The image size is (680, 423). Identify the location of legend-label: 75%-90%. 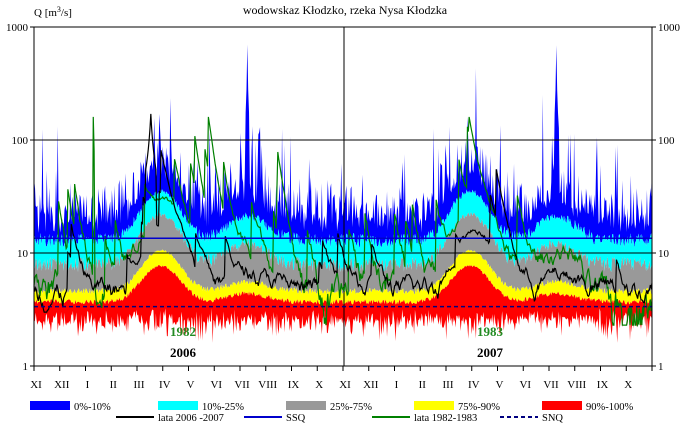
(479, 407).